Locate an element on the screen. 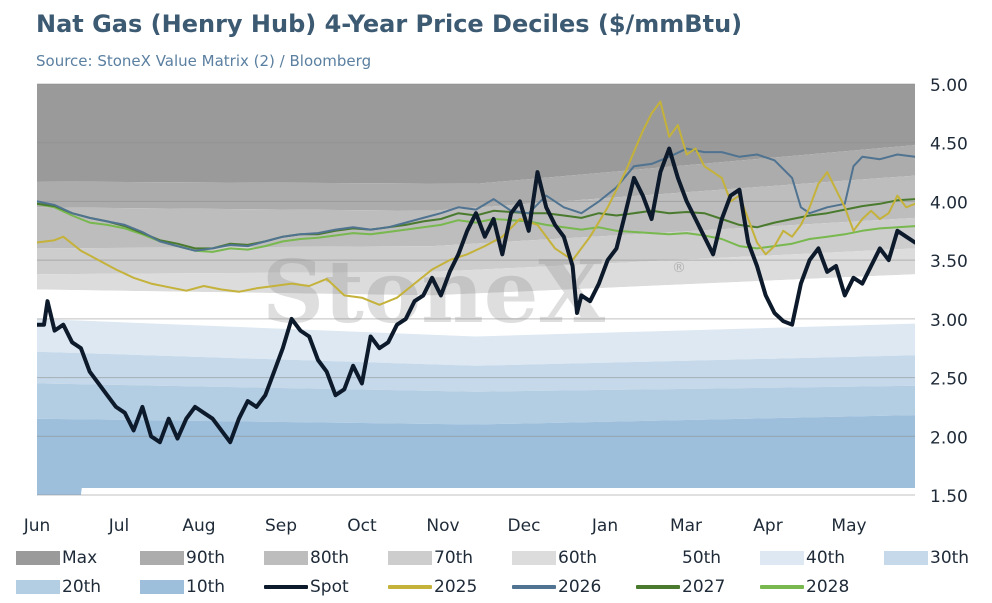  x-tick-label: Sep is located at coordinates (281, 526).